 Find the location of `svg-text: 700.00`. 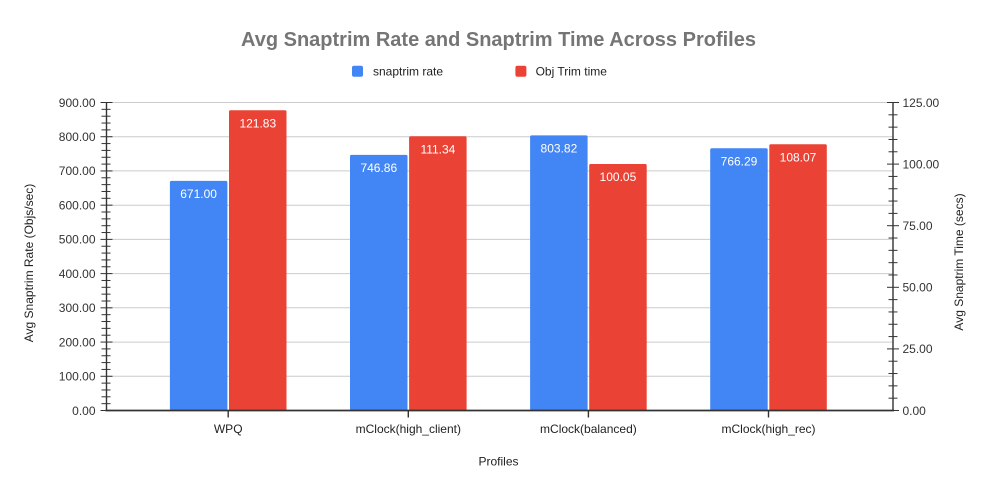

svg-text: 700.00 is located at coordinates (77, 171).